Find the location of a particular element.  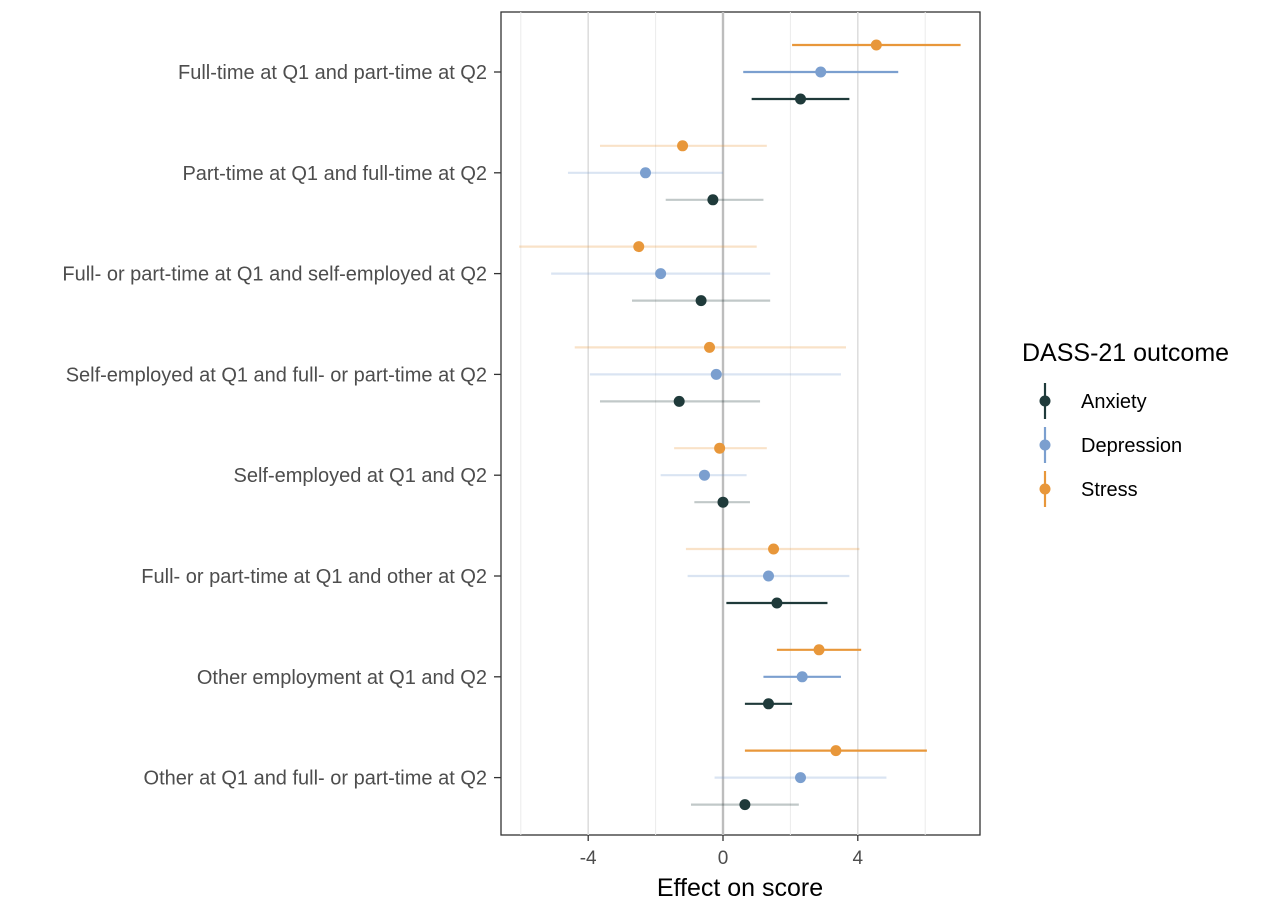

legend-label-anxiety: Anxiety is located at coordinates (1114, 402).